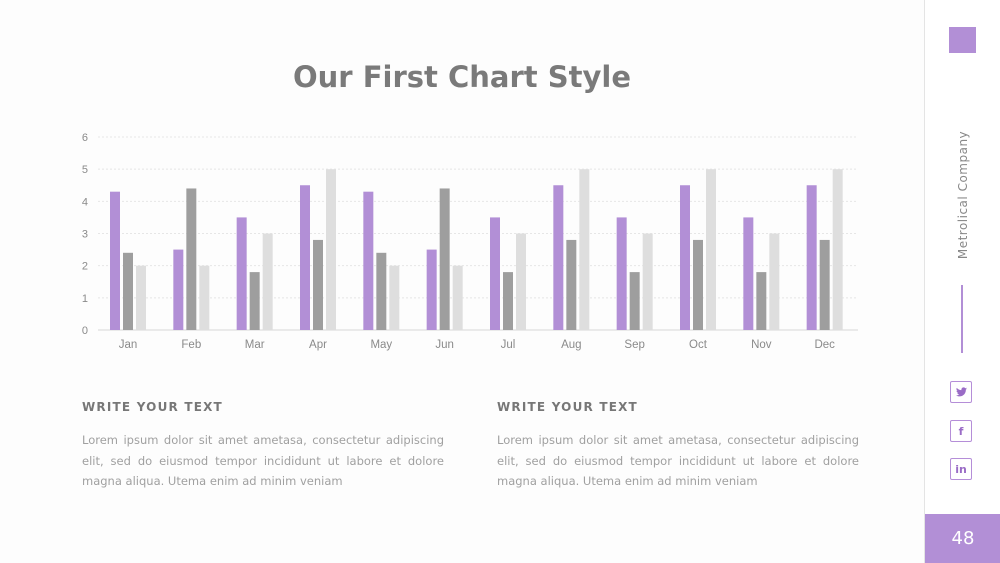 Image resolution: width=1000 pixels, height=563 pixels. I want to click on page-number-box: 48, so click(962, 538).